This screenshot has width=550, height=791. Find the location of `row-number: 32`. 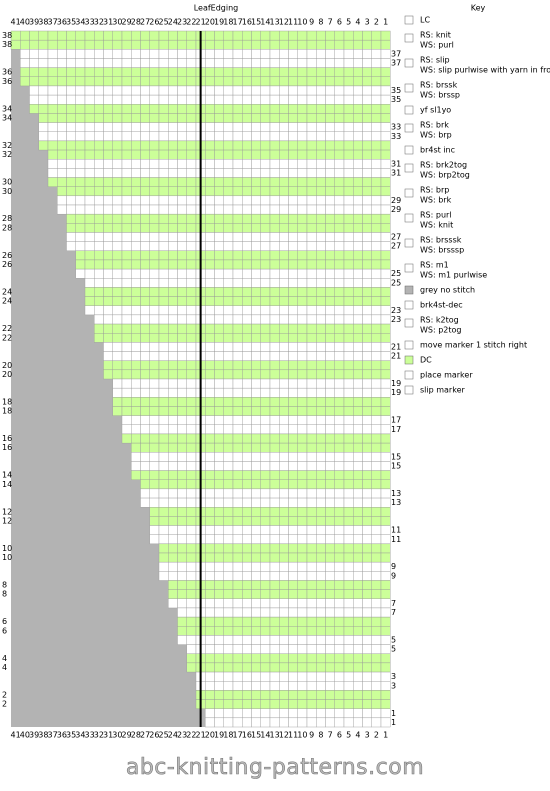

row-number: 32 is located at coordinates (7, 154).